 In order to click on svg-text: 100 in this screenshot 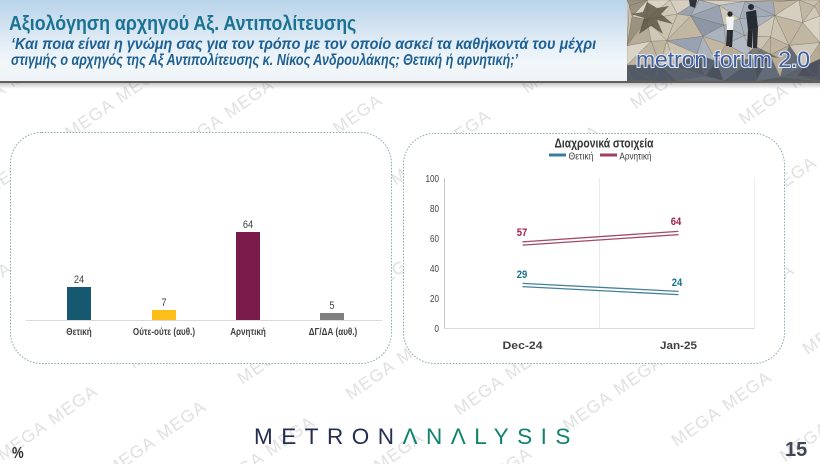, I will do `click(433, 179)`.